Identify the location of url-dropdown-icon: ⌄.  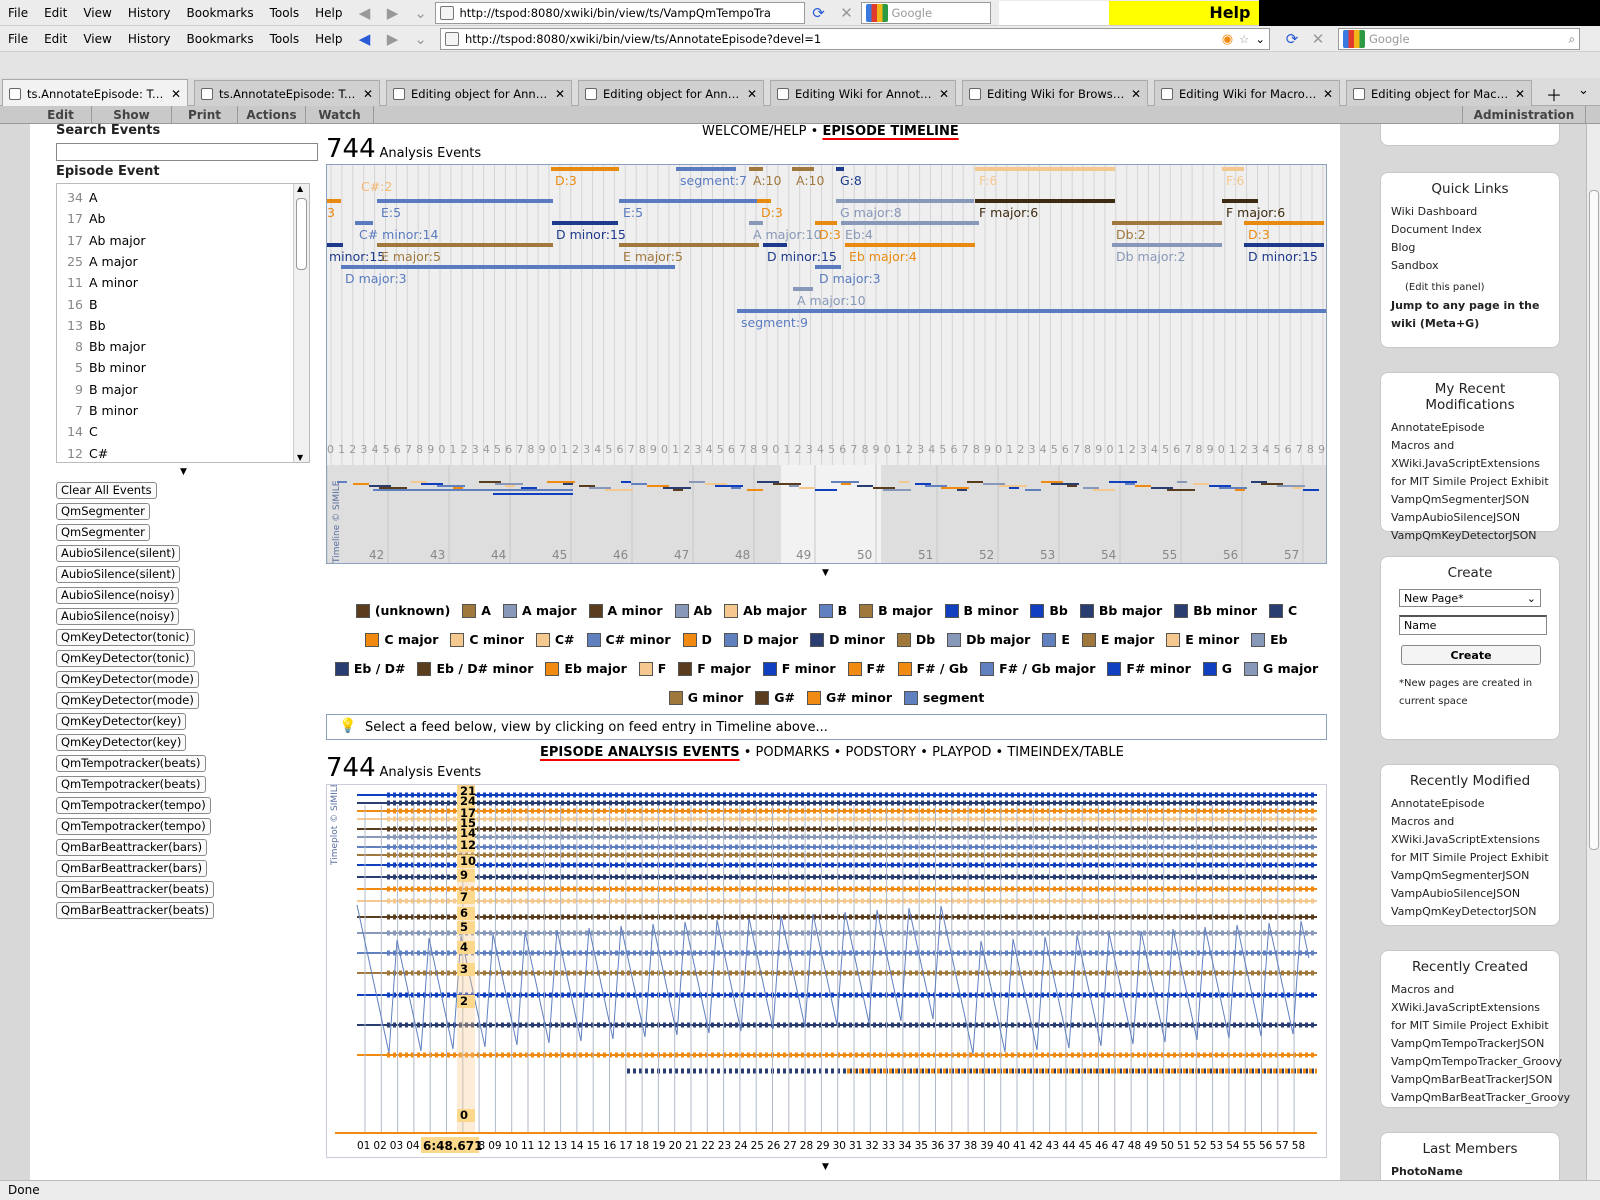
(1260, 39).